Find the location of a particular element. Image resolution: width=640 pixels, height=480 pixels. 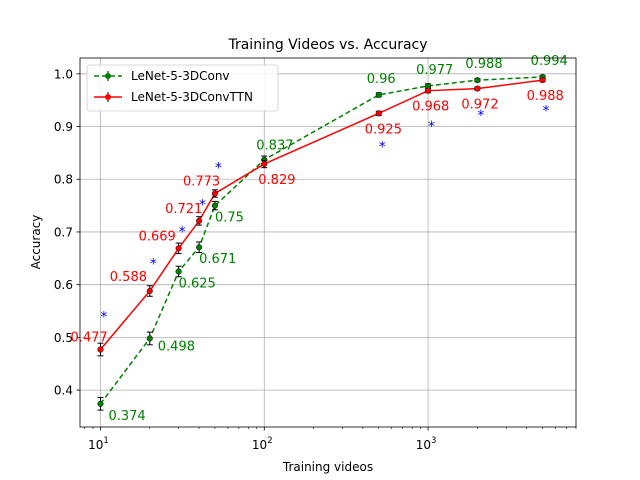

x-tick-exponent: 1 is located at coordinates (105, 441).